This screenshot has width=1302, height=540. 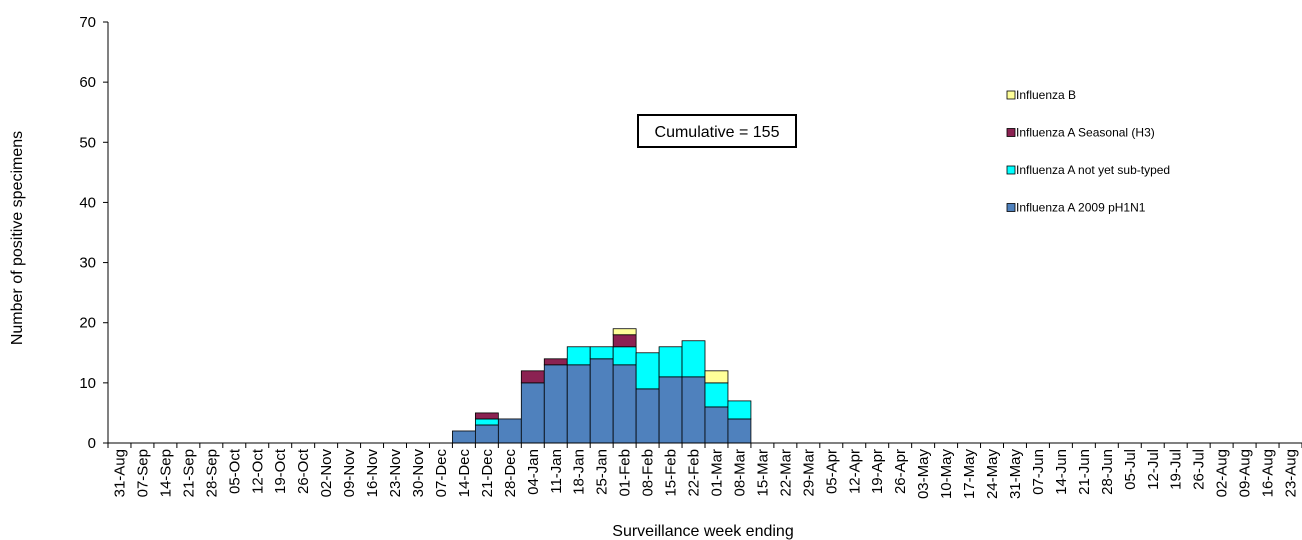 I want to click on x-tick-label: 28-Jun, so click(x=1107, y=472).